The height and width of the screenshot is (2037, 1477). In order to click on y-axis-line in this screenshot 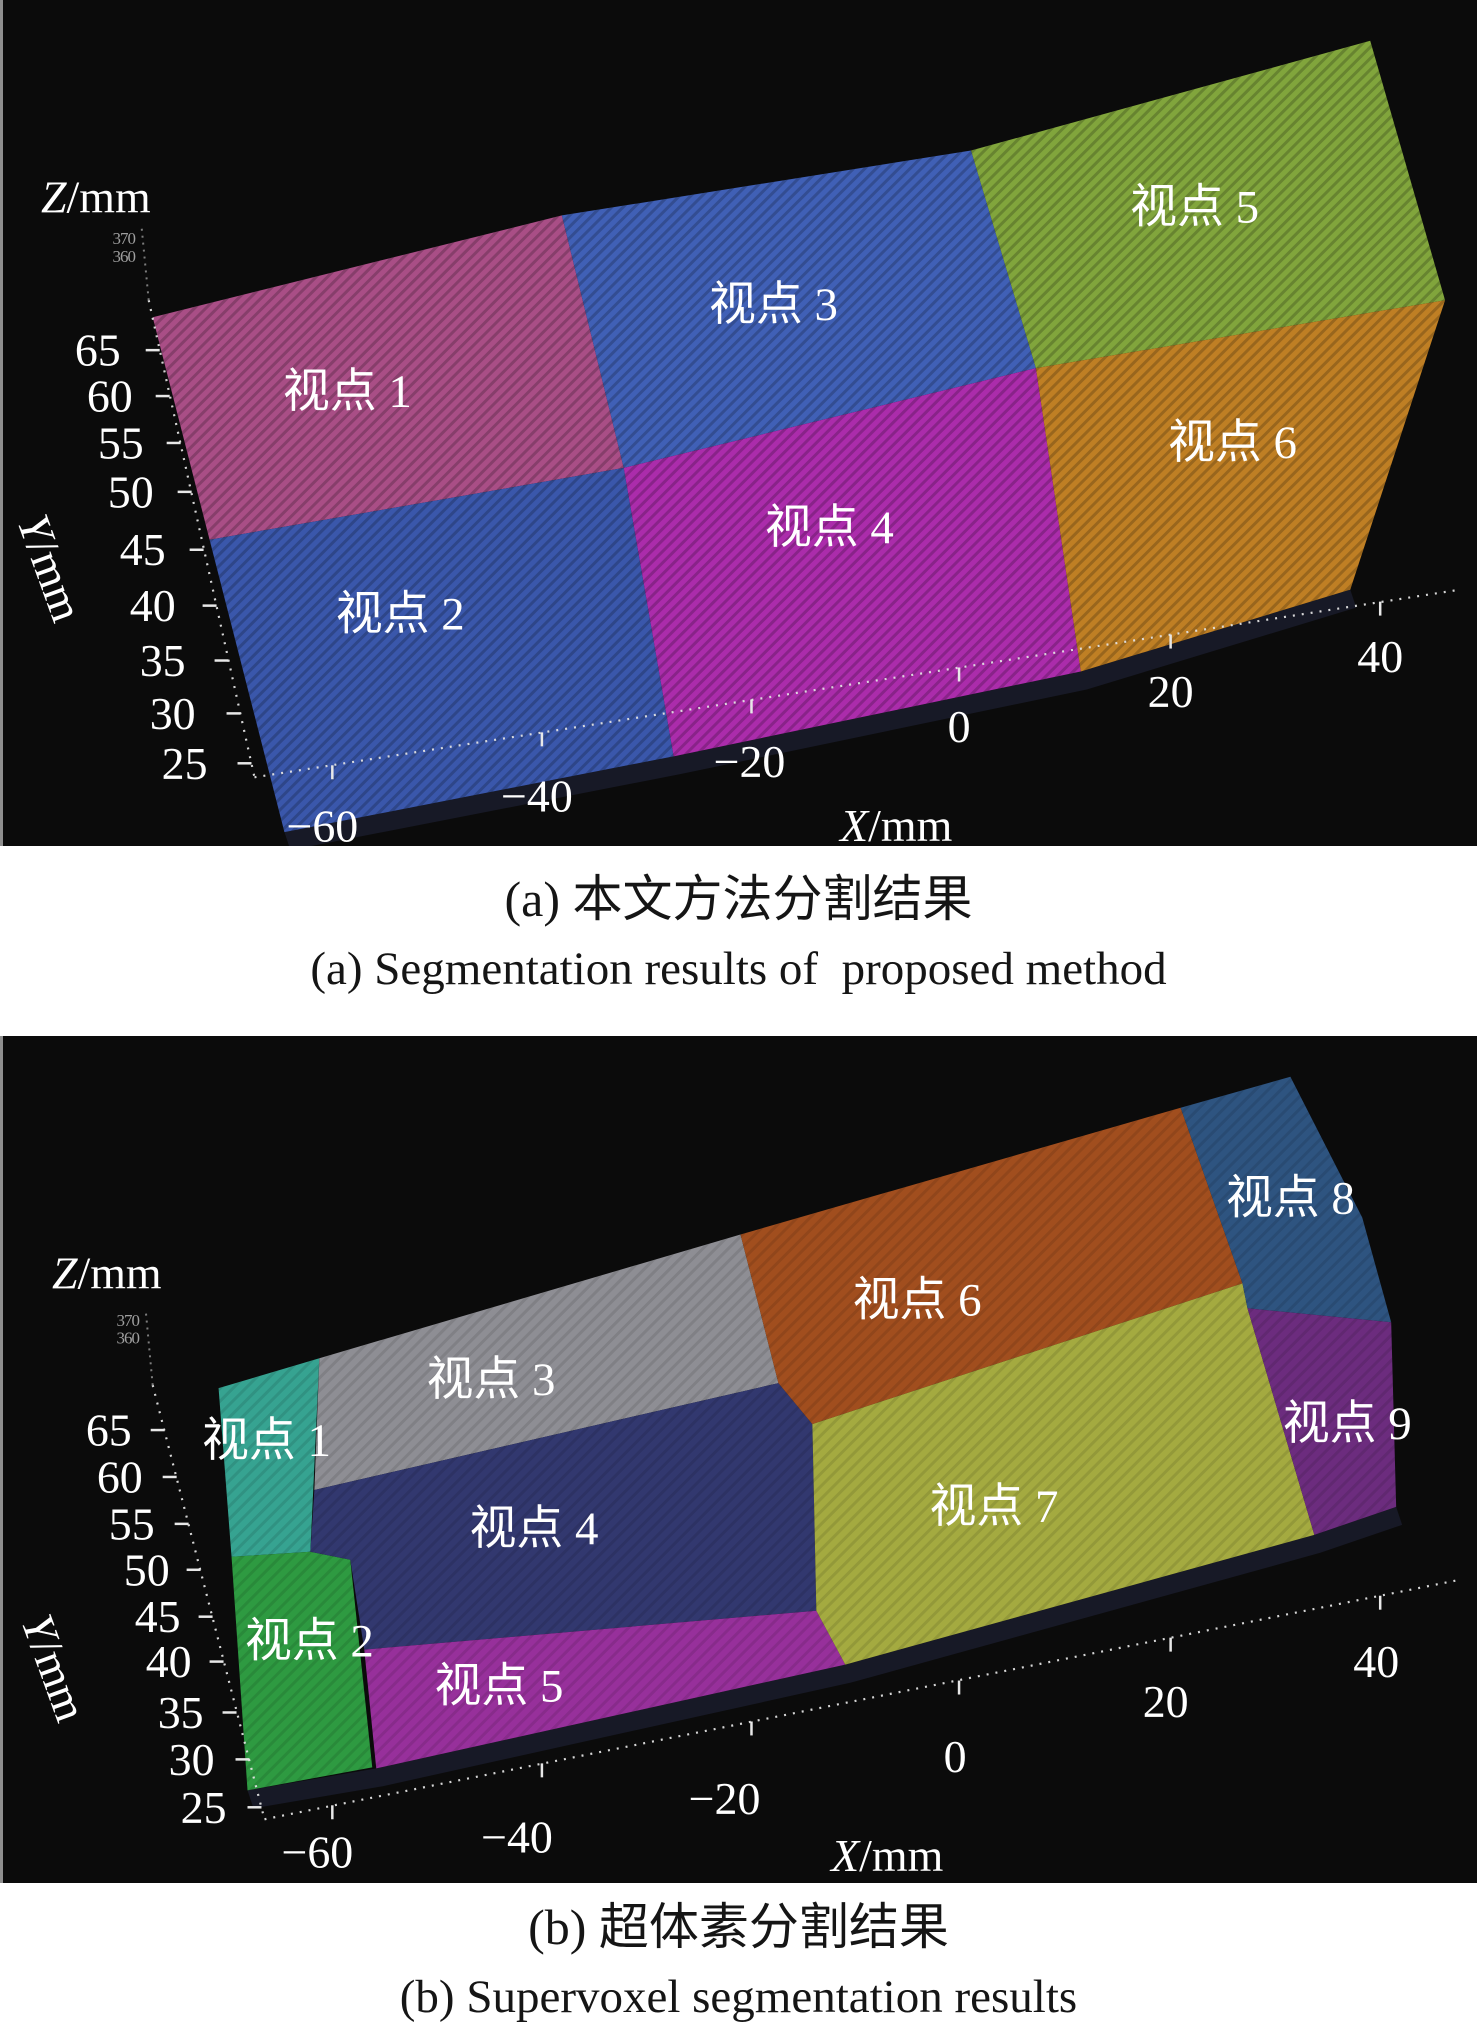, I will do `click(201, 539)`.